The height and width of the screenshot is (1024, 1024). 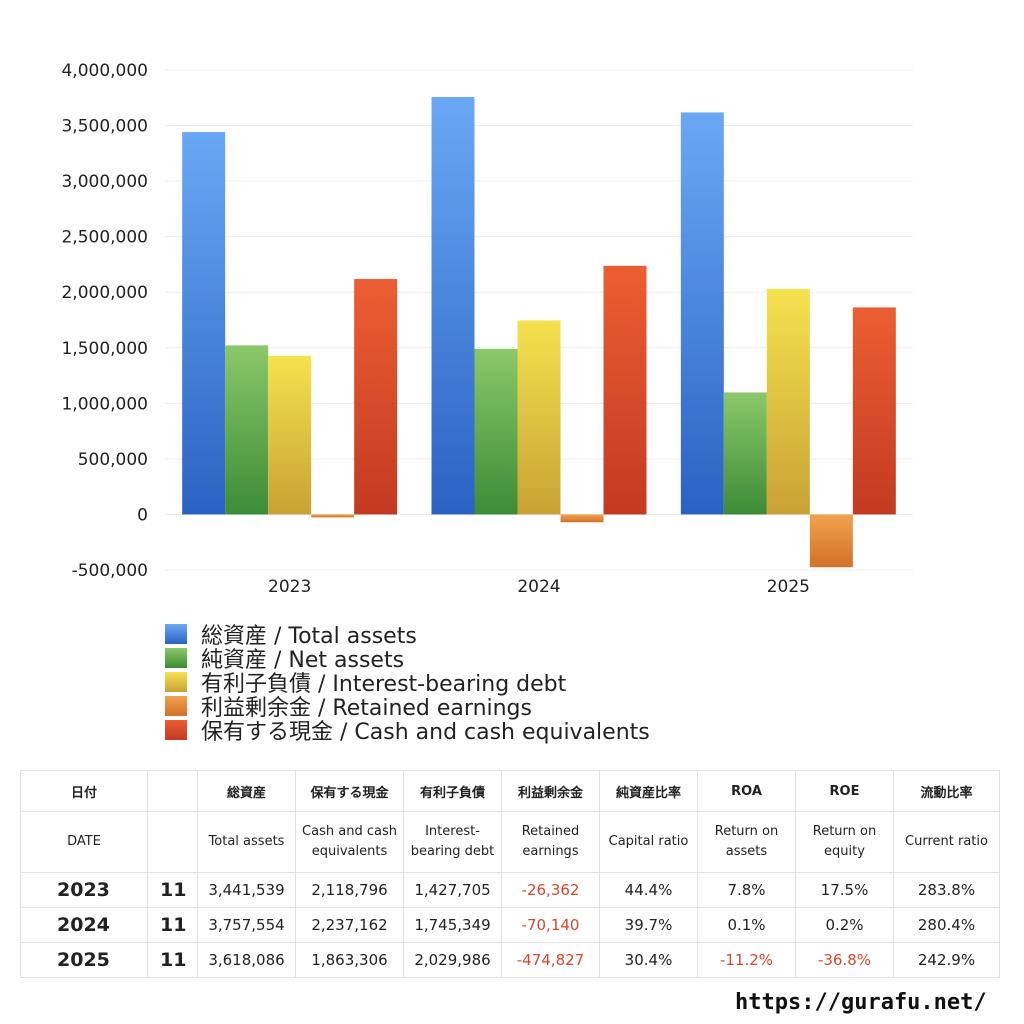 I want to click on y-tick-label: 1,500,000, so click(x=104, y=349).